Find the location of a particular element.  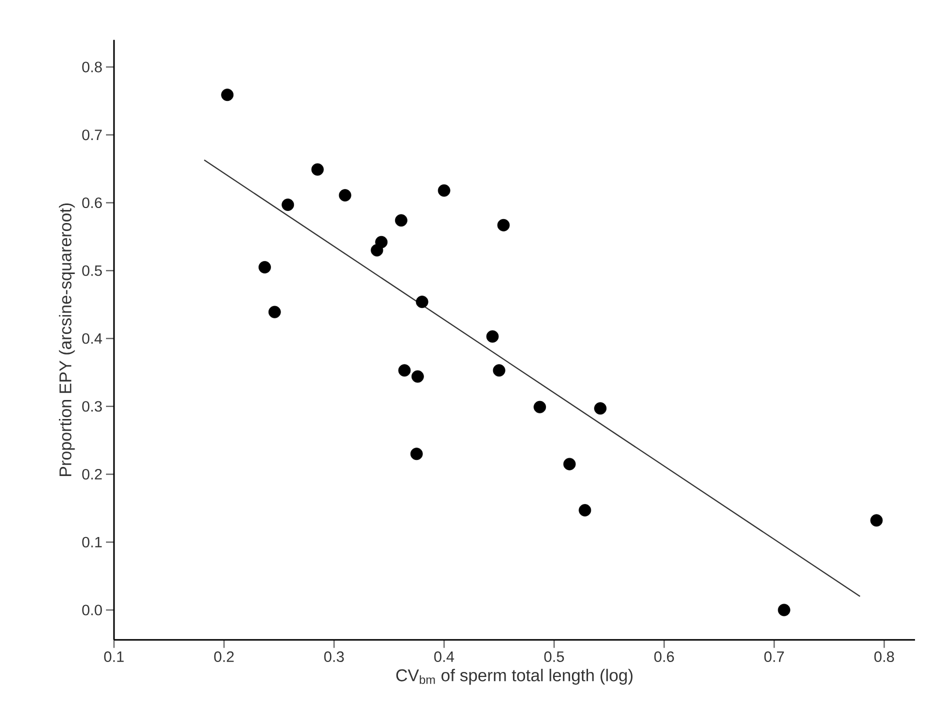

x-tick-label: 0.4 is located at coordinates (444, 656).